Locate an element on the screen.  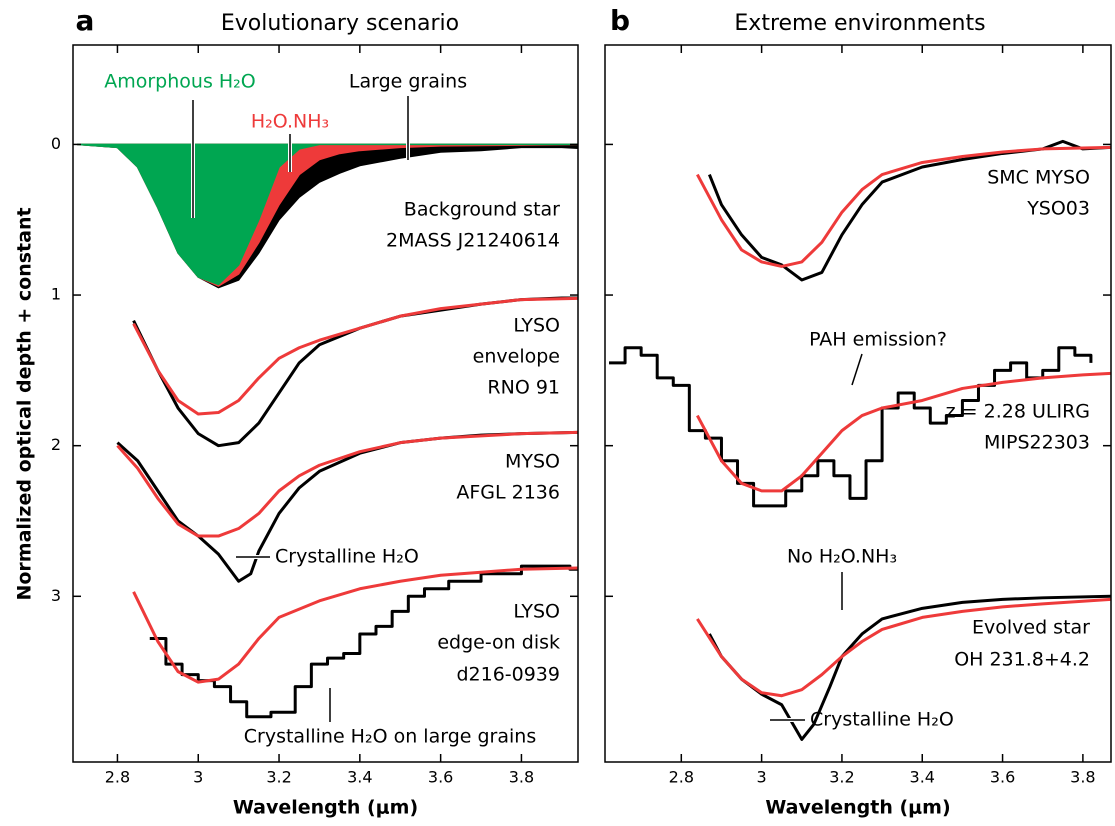
annotation: MIPS22303 is located at coordinates (1037, 443).